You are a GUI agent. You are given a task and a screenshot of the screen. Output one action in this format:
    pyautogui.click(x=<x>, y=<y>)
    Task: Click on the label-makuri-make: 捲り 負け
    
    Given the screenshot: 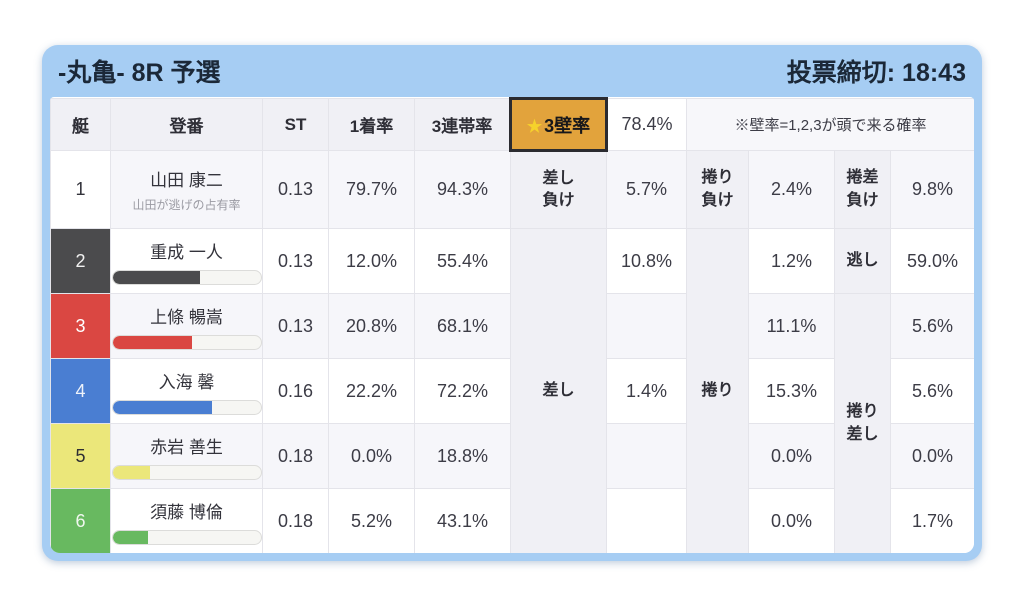 What is the action you would take?
    pyautogui.click(x=717, y=189)
    